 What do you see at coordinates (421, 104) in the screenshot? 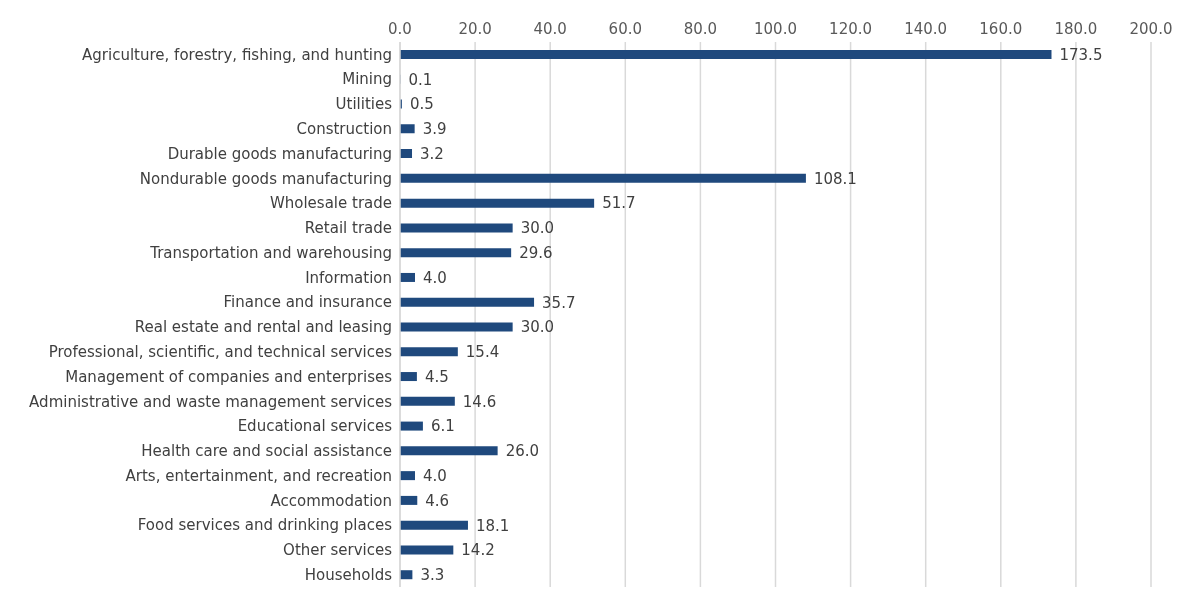
I see `data-label: 0.5` at bounding box center [421, 104].